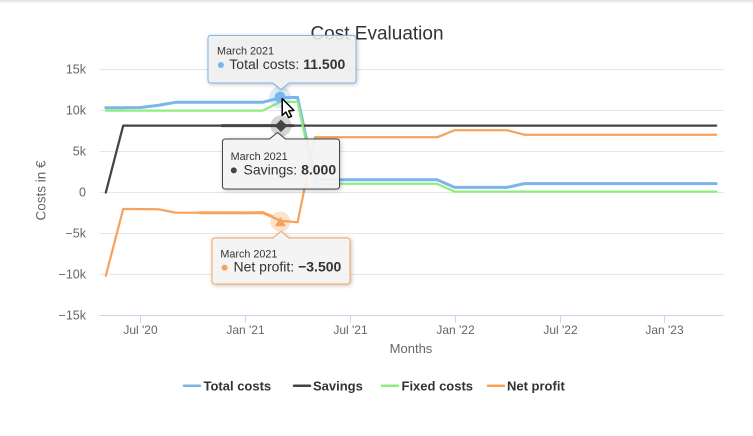  I want to click on svg-text: Jan '23, so click(664, 330).